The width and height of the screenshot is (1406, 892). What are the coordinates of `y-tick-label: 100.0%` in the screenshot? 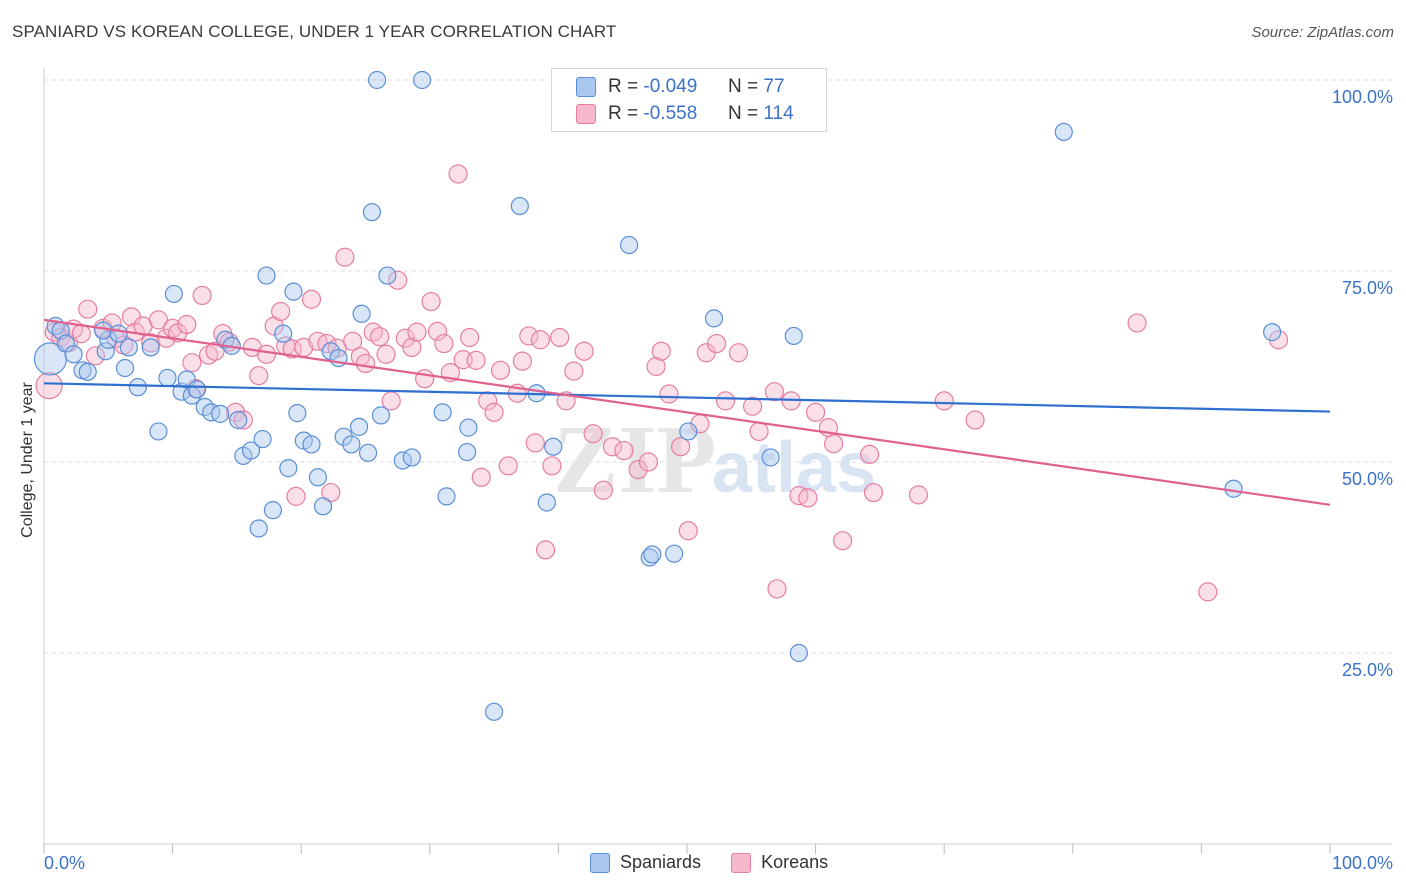 It's located at (1362, 97).